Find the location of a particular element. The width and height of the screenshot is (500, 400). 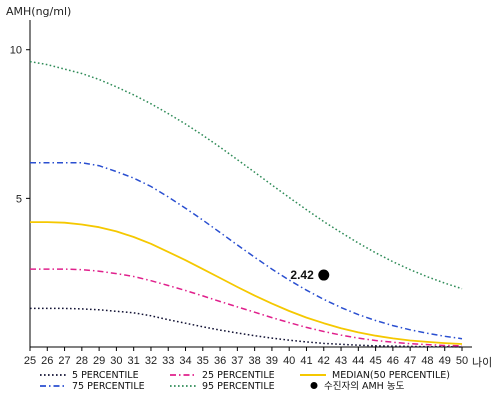

x-tick-label: 42 is located at coordinates (324, 361).